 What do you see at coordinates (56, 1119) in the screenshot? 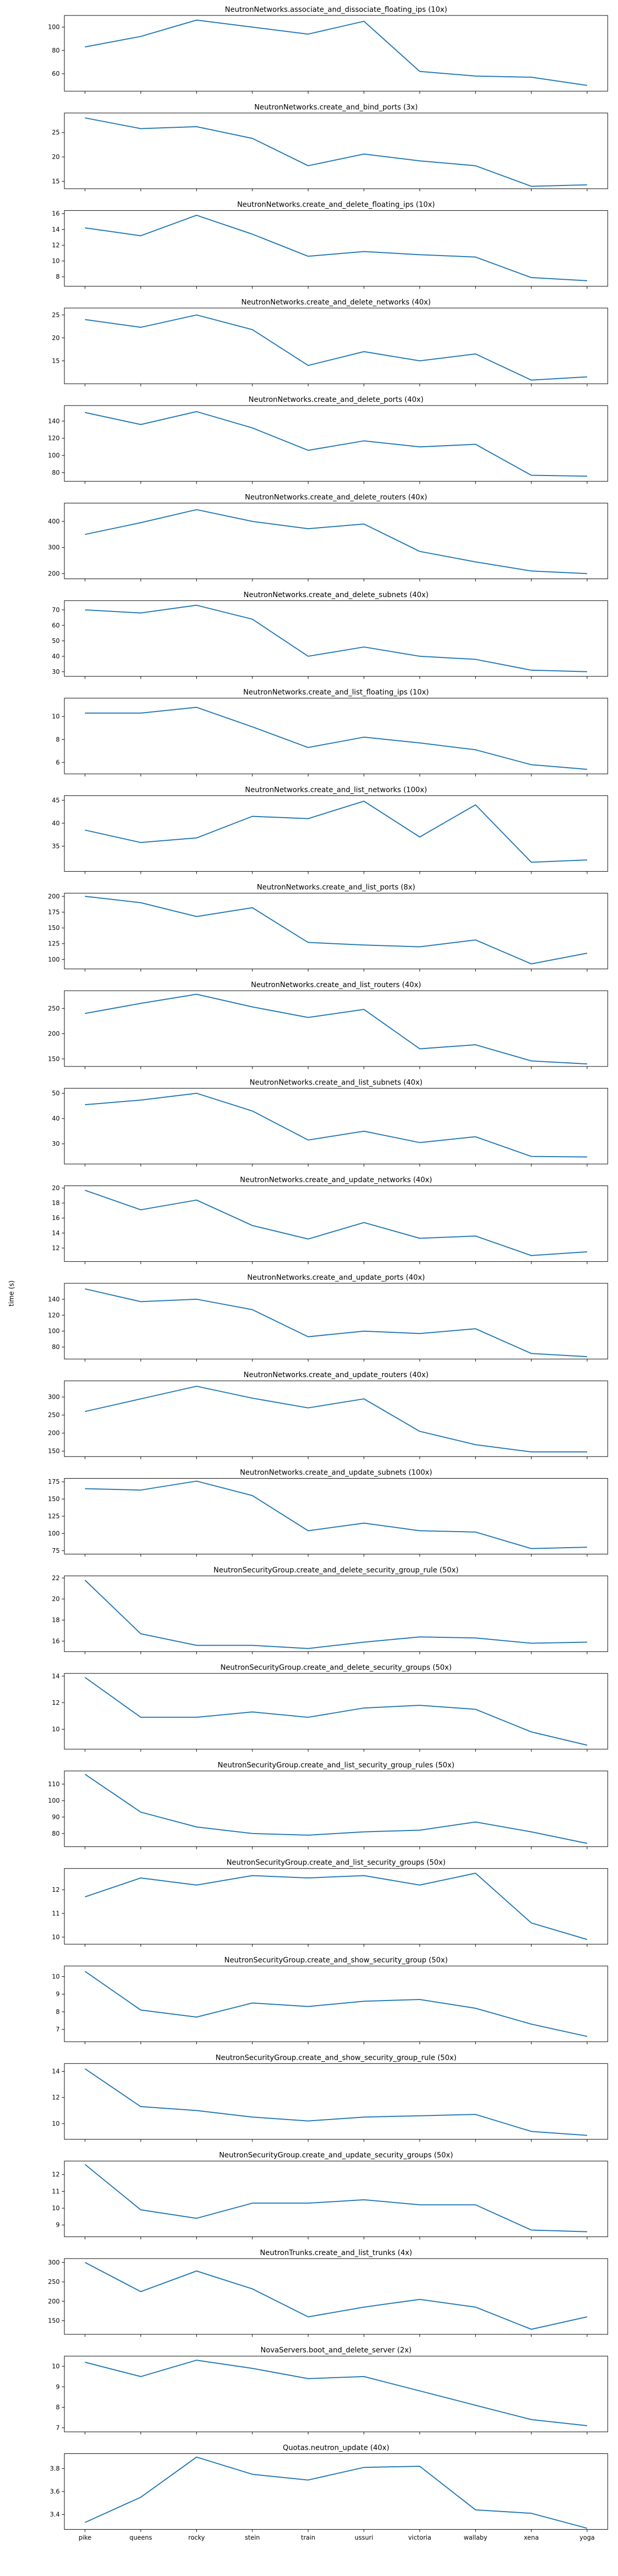
I see `y-tick-label: 40` at bounding box center [56, 1119].